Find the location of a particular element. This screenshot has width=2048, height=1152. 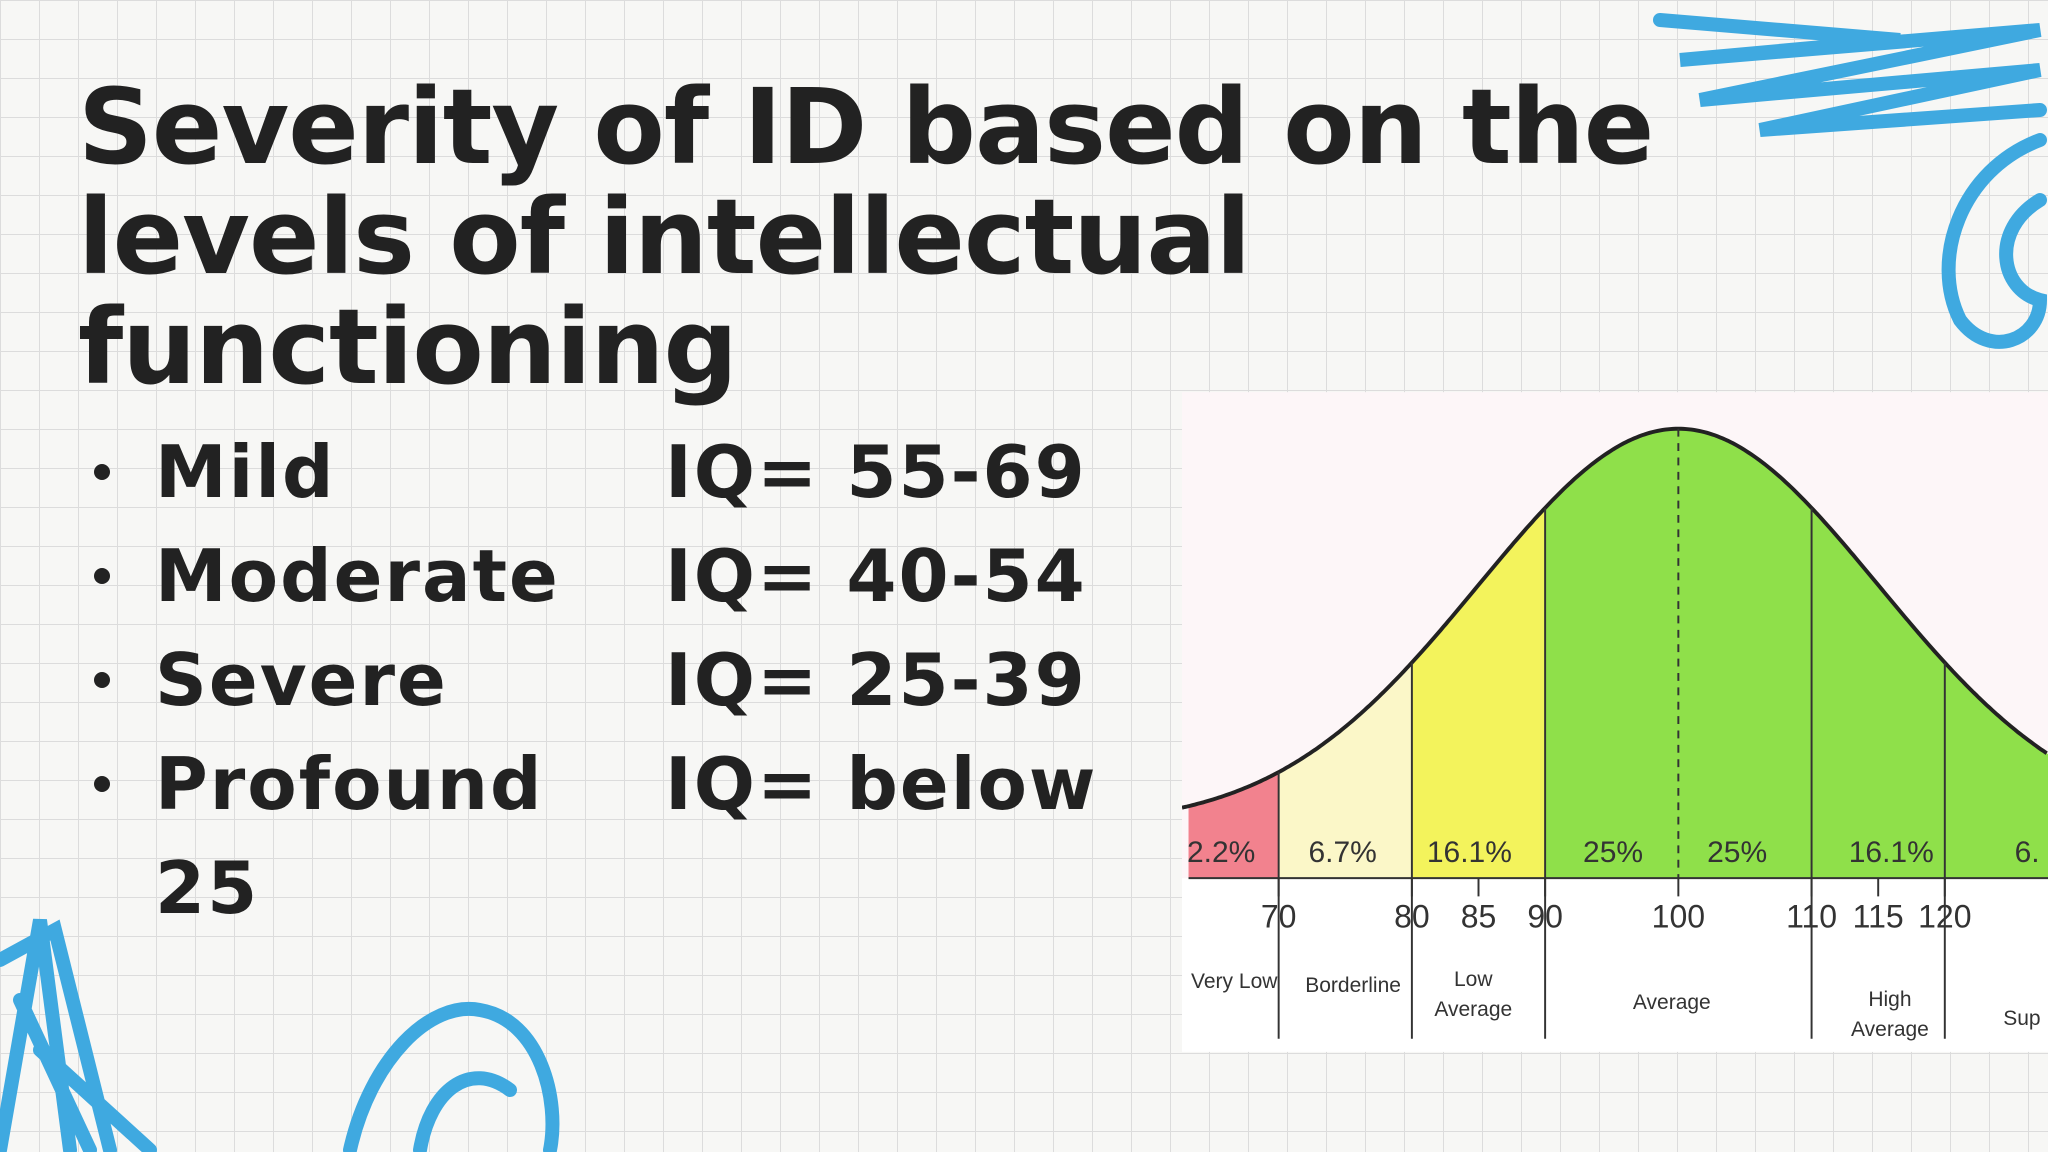

severity-level: Profound is located at coordinates (349, 784).